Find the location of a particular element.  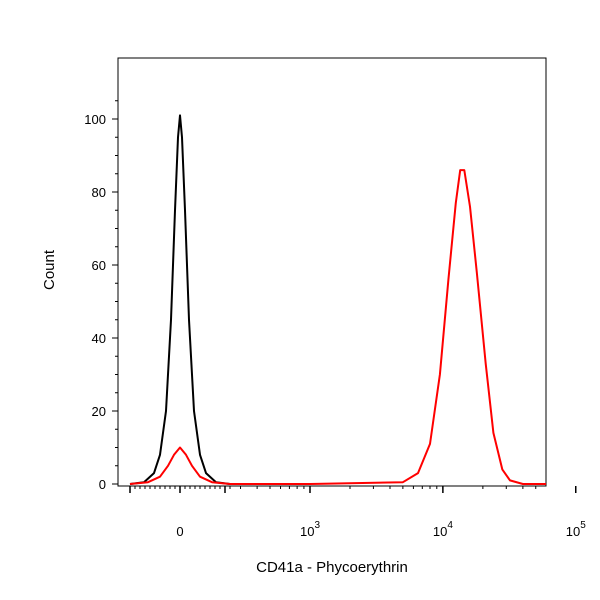

x-axis-title: CD41a - Phycoerythrin is located at coordinates (332, 567).